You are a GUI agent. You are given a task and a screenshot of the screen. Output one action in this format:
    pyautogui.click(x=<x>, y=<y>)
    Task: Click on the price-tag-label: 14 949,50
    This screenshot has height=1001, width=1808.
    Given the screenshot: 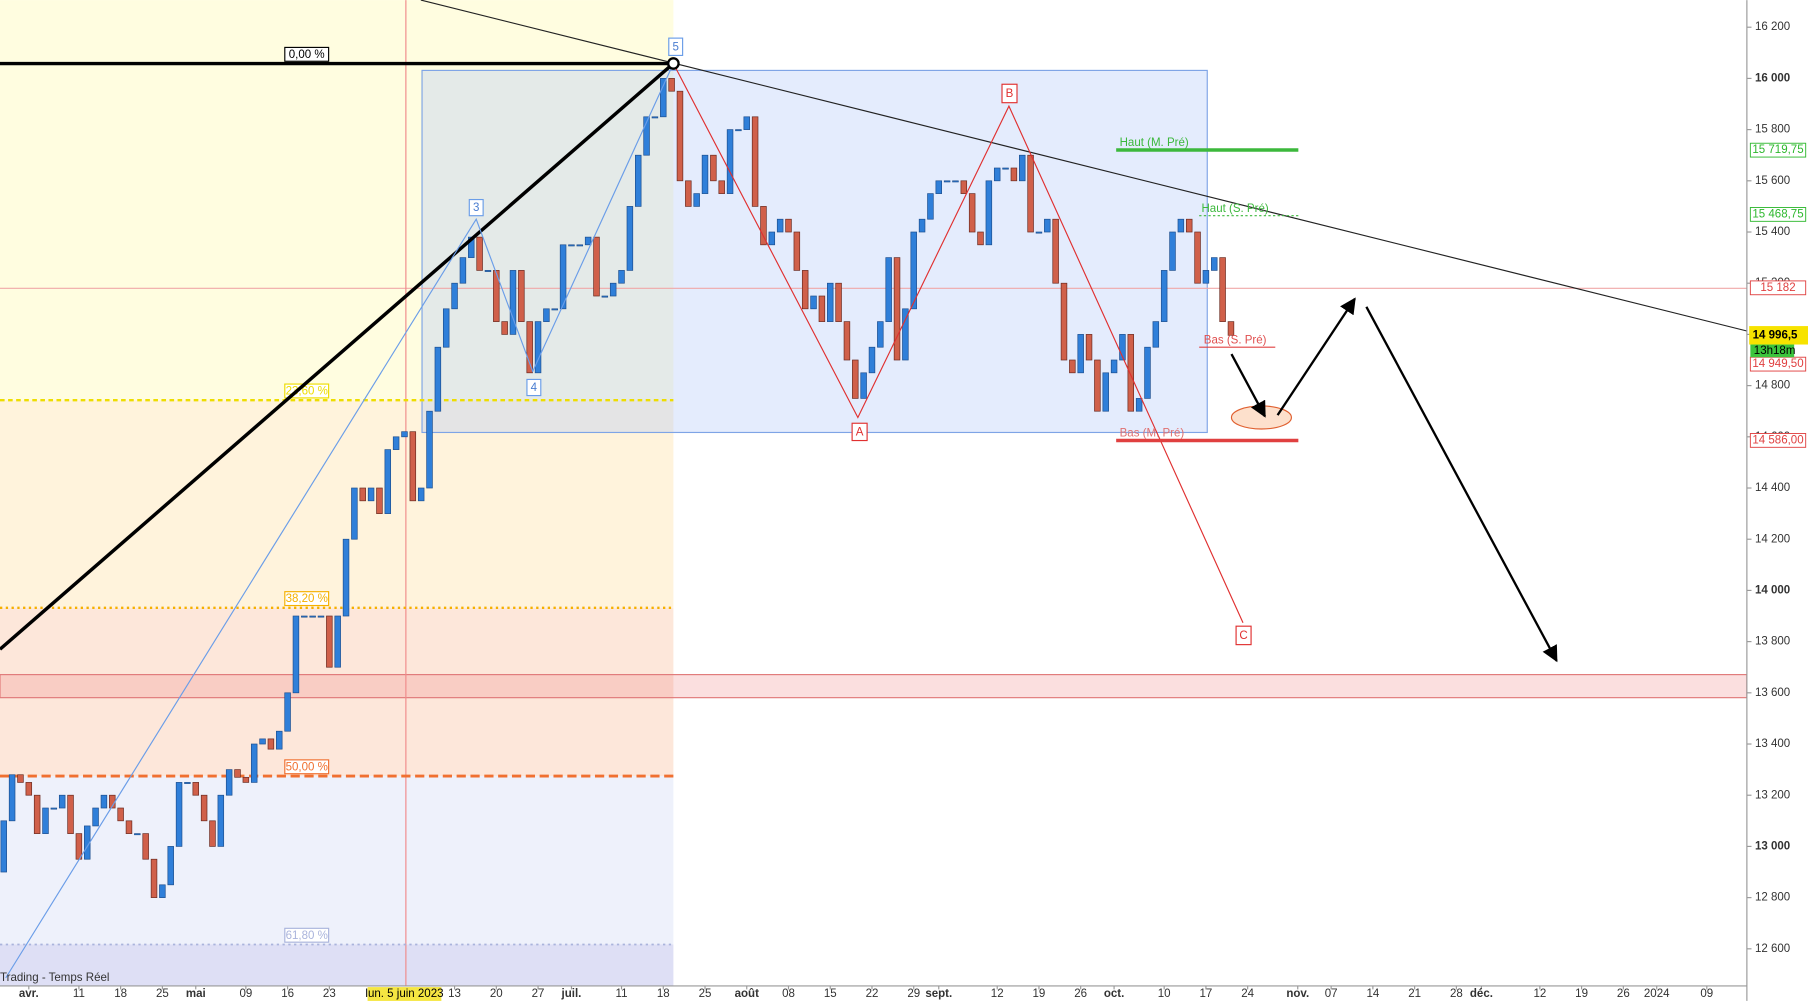 What is the action you would take?
    pyautogui.click(x=1777, y=364)
    